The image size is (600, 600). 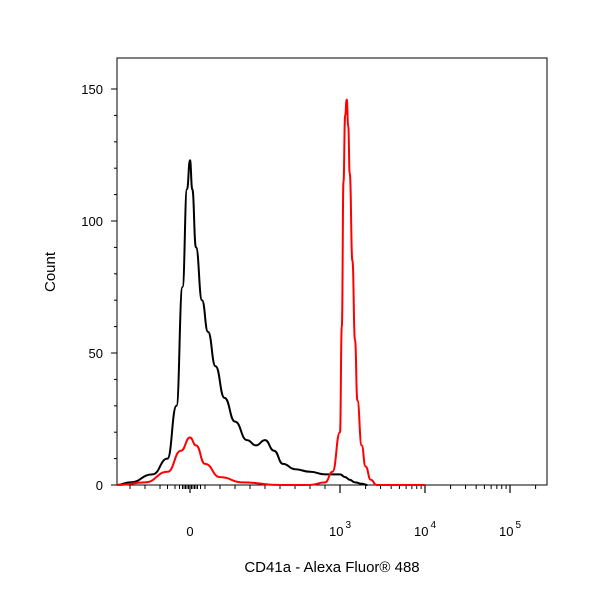 What do you see at coordinates (99, 485) in the screenshot?
I see `y-tick-label: 0` at bounding box center [99, 485].